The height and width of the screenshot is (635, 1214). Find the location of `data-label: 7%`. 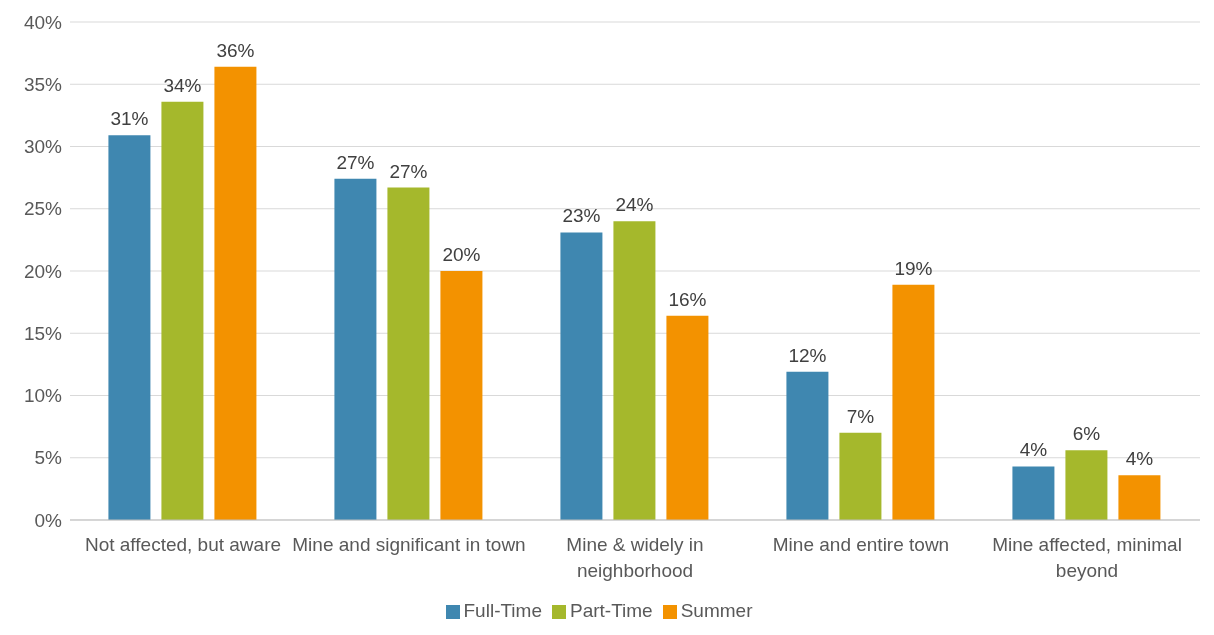

data-label: 7% is located at coordinates (860, 416).